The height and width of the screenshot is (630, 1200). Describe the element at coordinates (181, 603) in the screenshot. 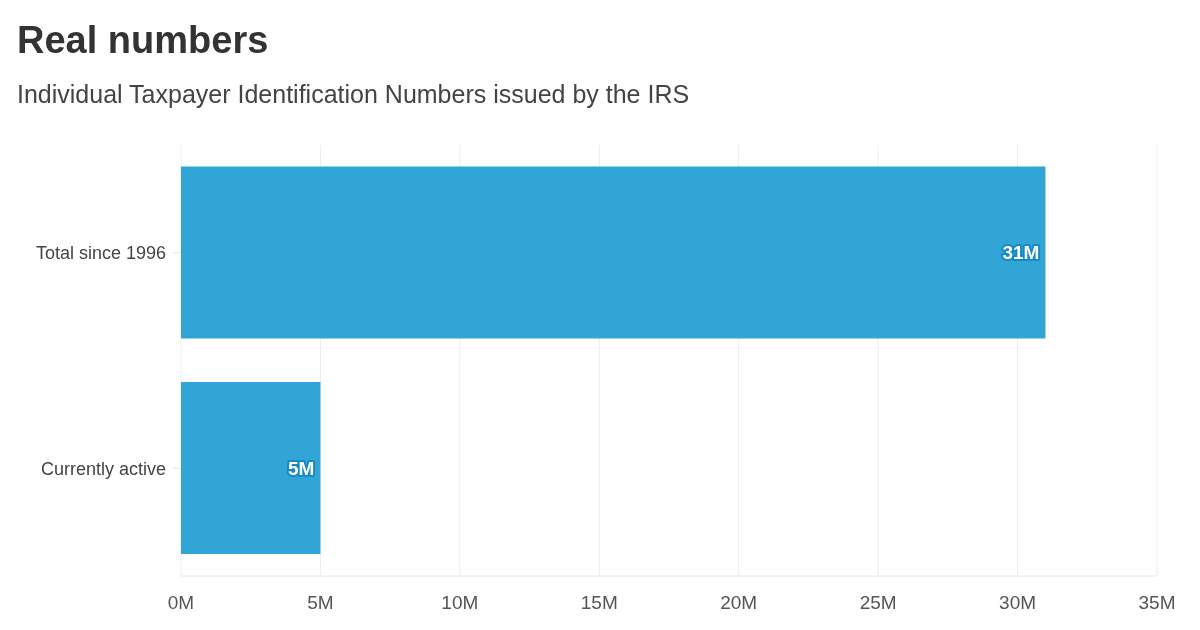

I see `x-tick-label: 0M` at that location.